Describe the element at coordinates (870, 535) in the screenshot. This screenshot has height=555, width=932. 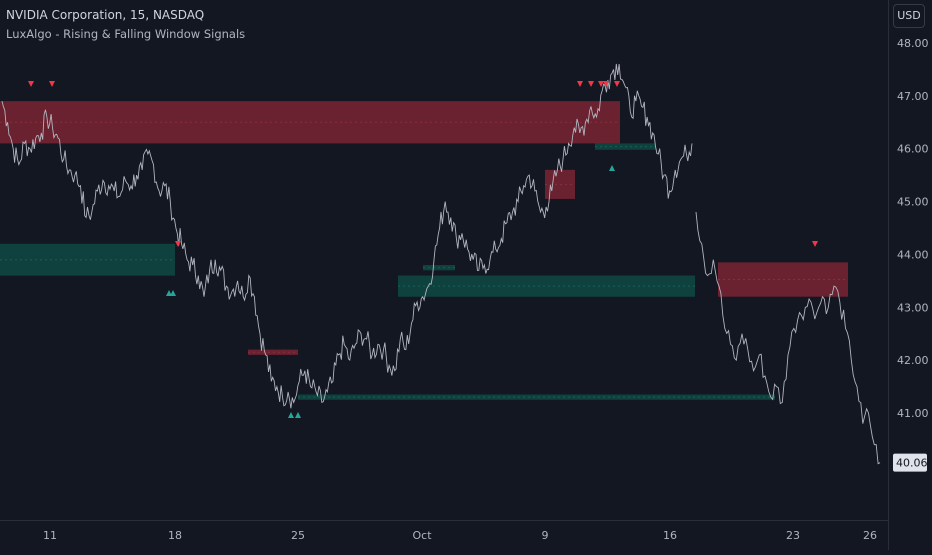
I see `time-tick-label: 26` at that location.